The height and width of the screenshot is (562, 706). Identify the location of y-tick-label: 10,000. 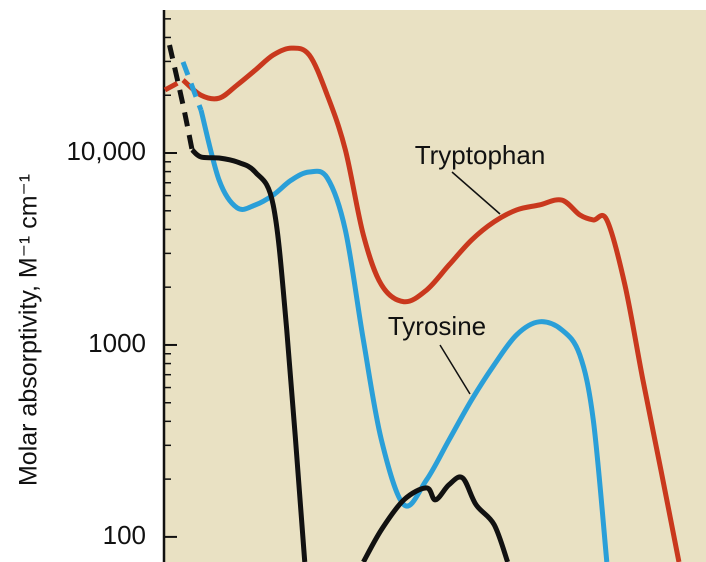
(106, 151).